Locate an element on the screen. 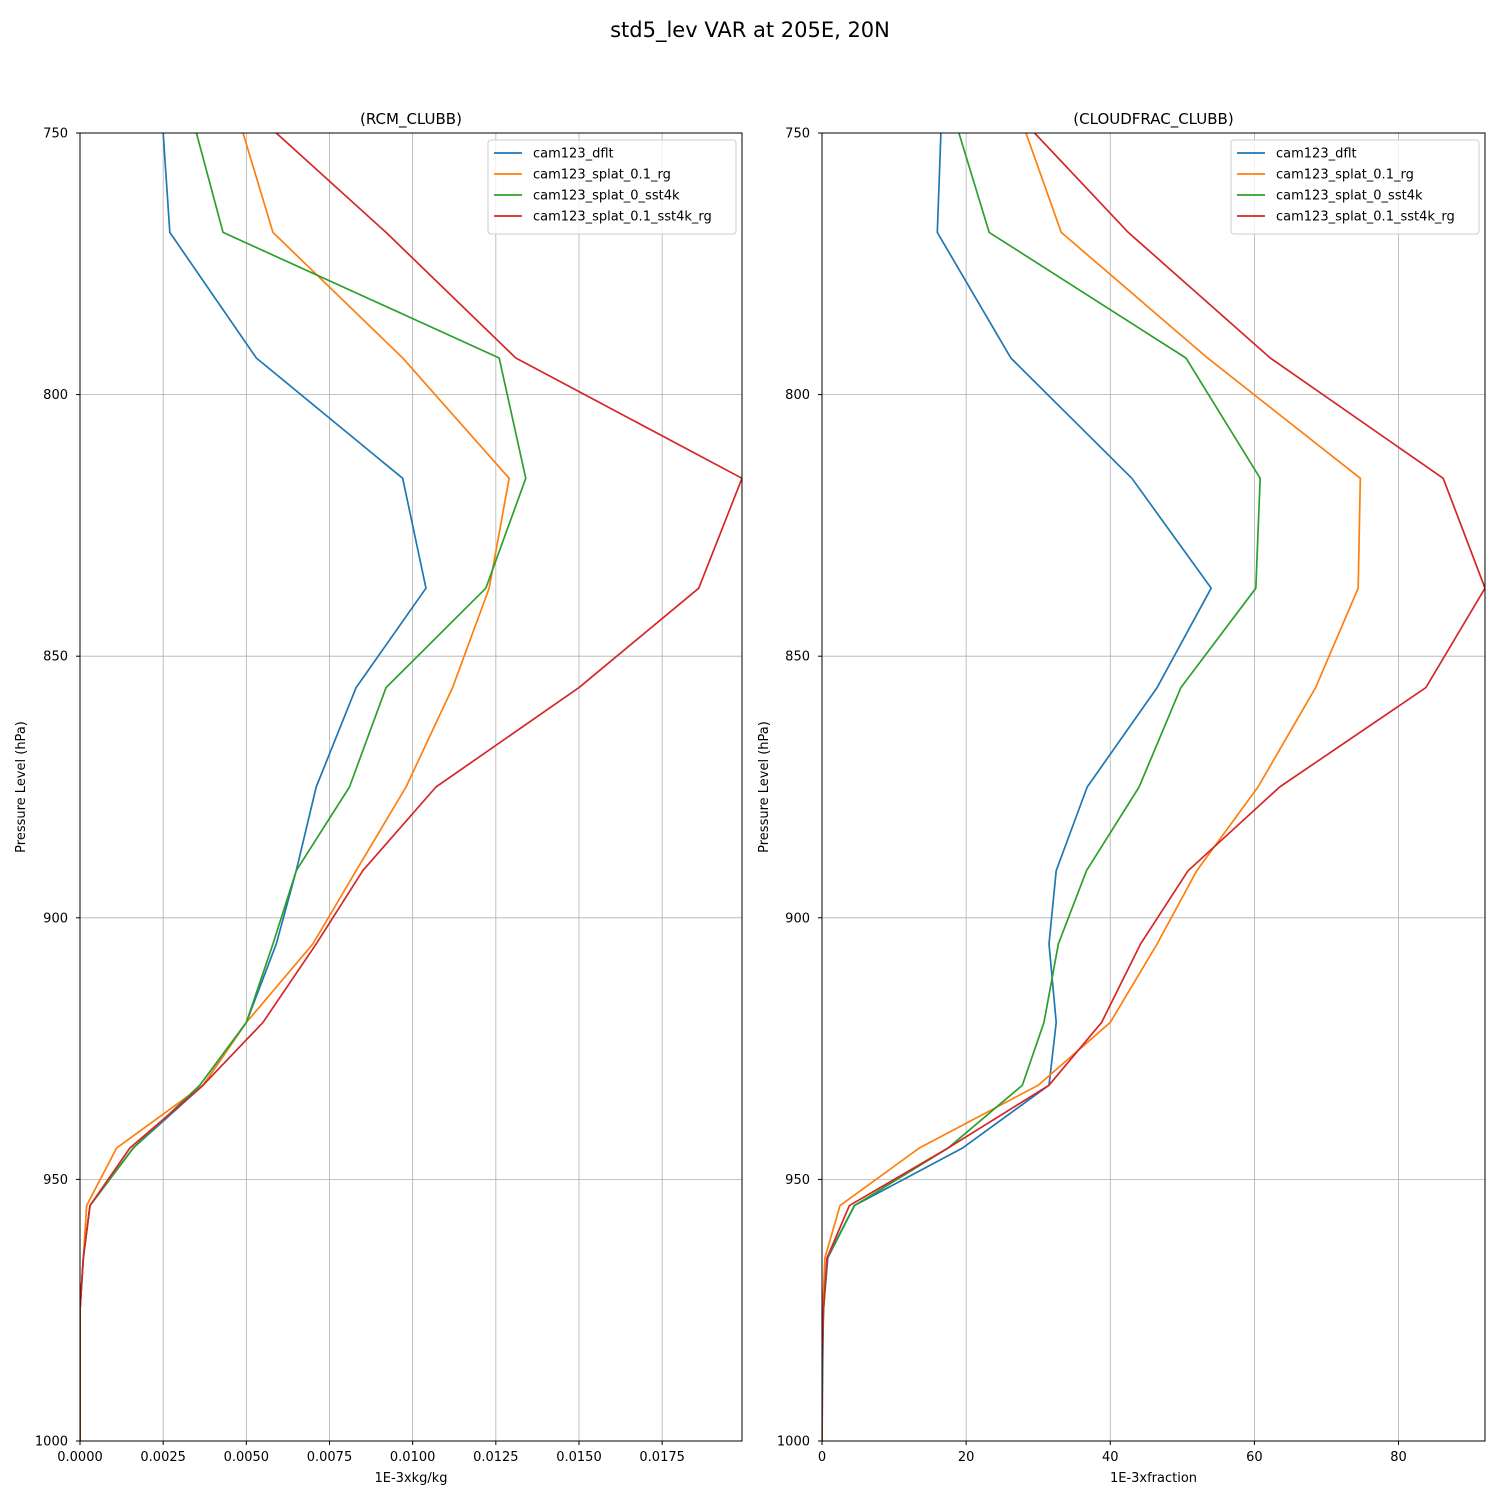 The width and height of the screenshot is (1500, 1500). x-tick-label: 80 is located at coordinates (1398, 1457).